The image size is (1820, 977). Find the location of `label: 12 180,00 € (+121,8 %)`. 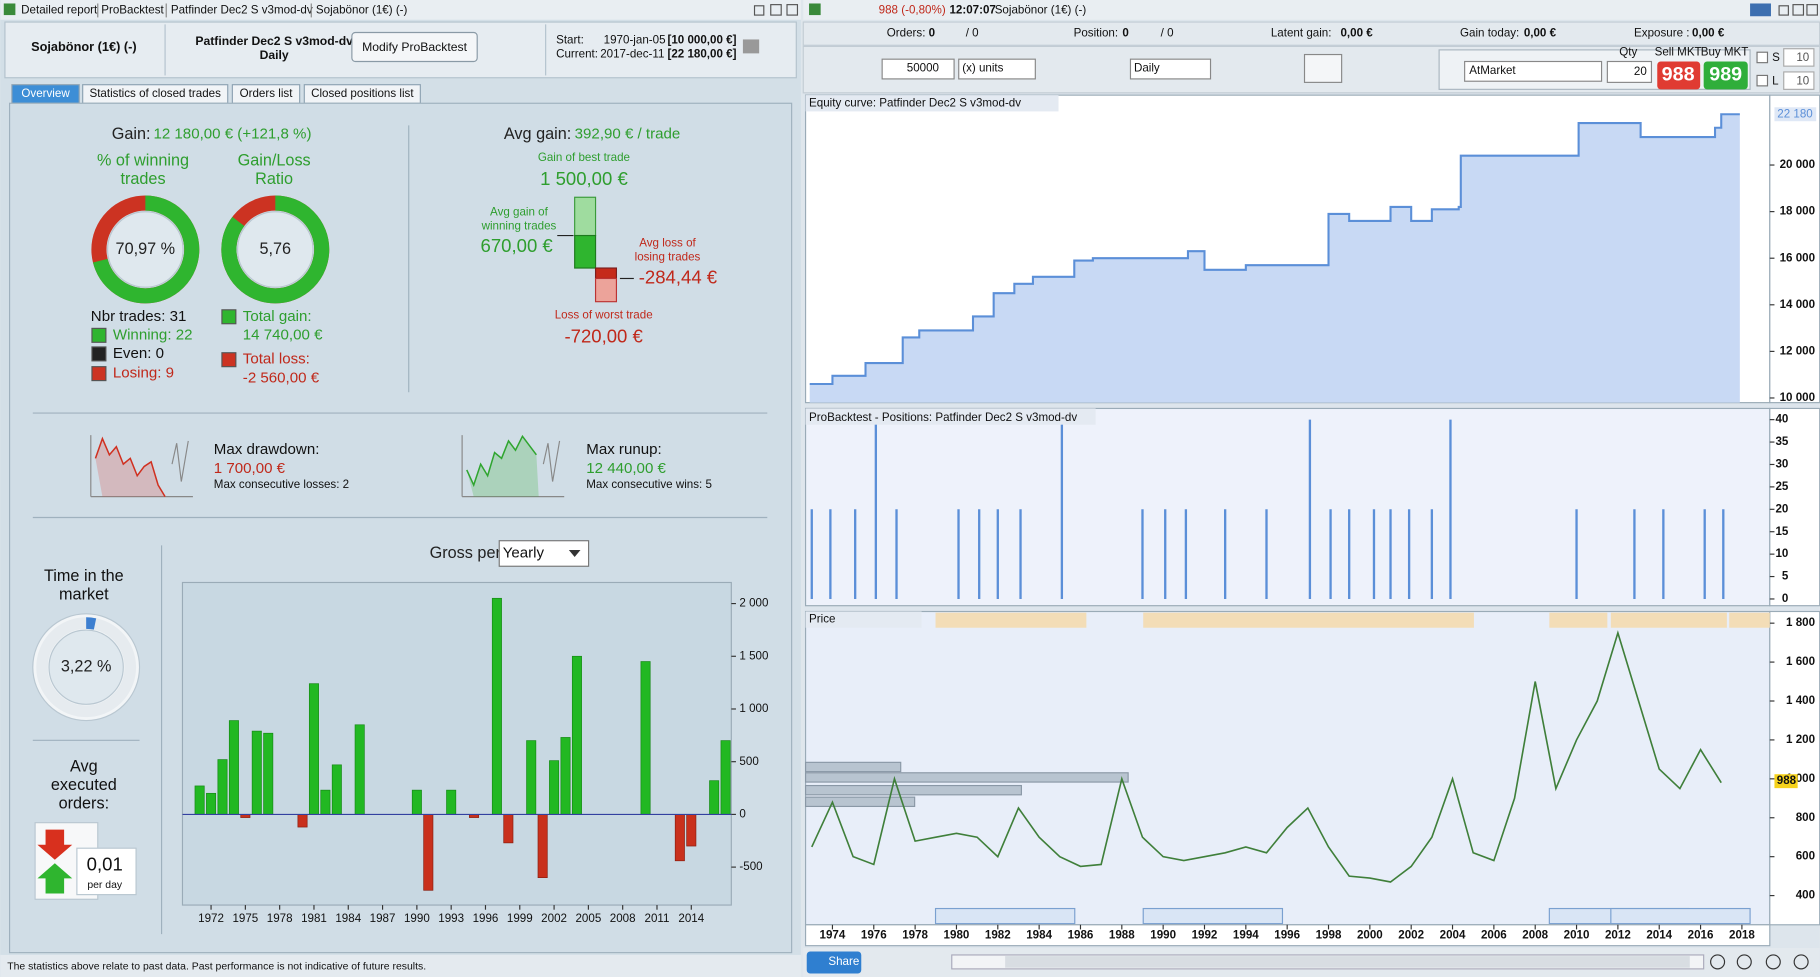

label: 12 180,00 € (+121,8 %) is located at coordinates (232, 134).